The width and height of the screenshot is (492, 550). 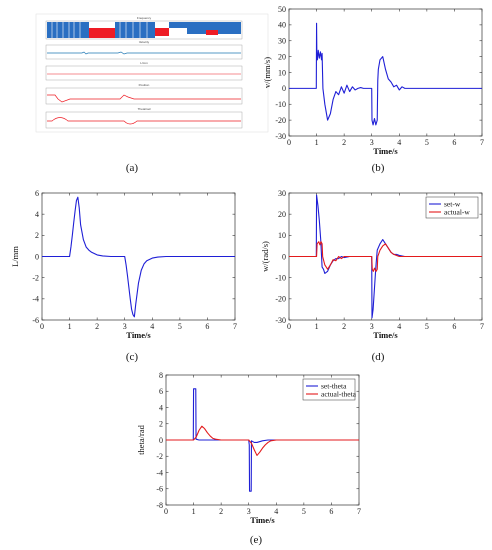 What do you see at coordinates (385, 256) in the screenshot?
I see `series-line-actual-w` at bounding box center [385, 256].